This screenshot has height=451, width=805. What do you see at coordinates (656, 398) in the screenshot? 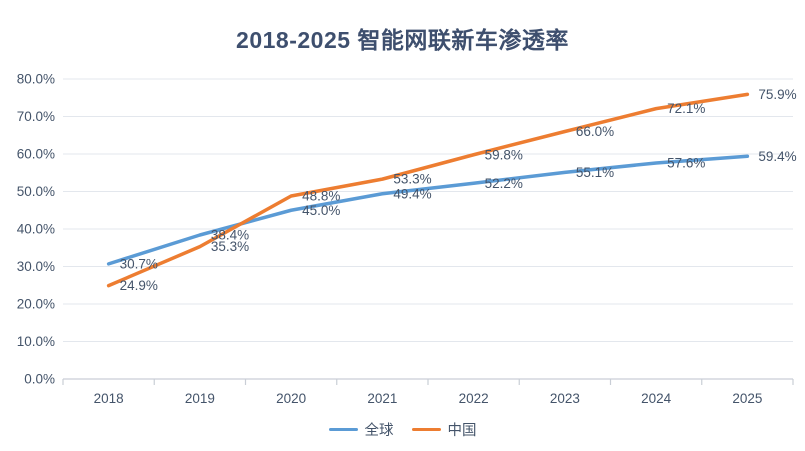
I see `x-tick-label: 2024` at bounding box center [656, 398].